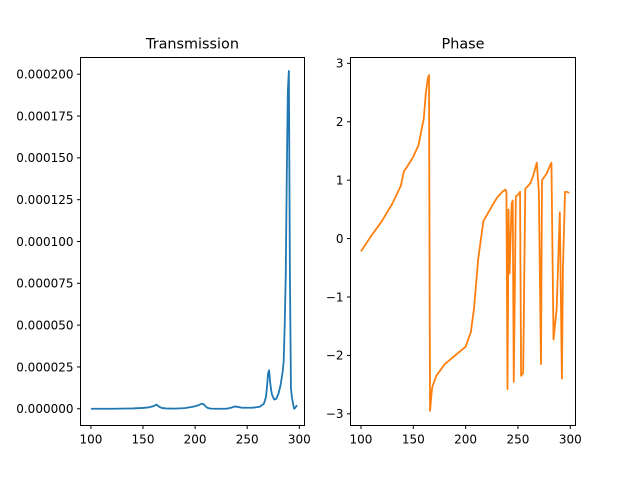  Describe the element at coordinates (465, 440) in the screenshot. I see `phase-x-tick-label: 200` at that location.